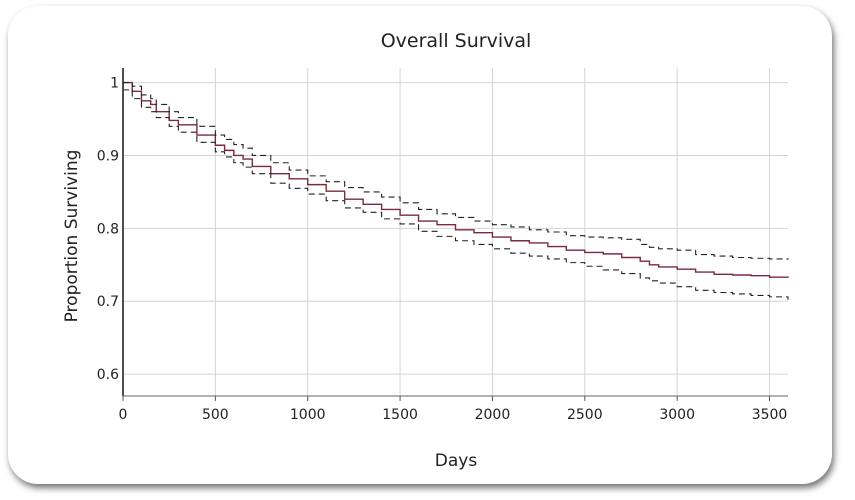 Image resolution: width=855 pixels, height=500 pixels. I want to click on y-tick-label: 0.9, so click(108, 156).